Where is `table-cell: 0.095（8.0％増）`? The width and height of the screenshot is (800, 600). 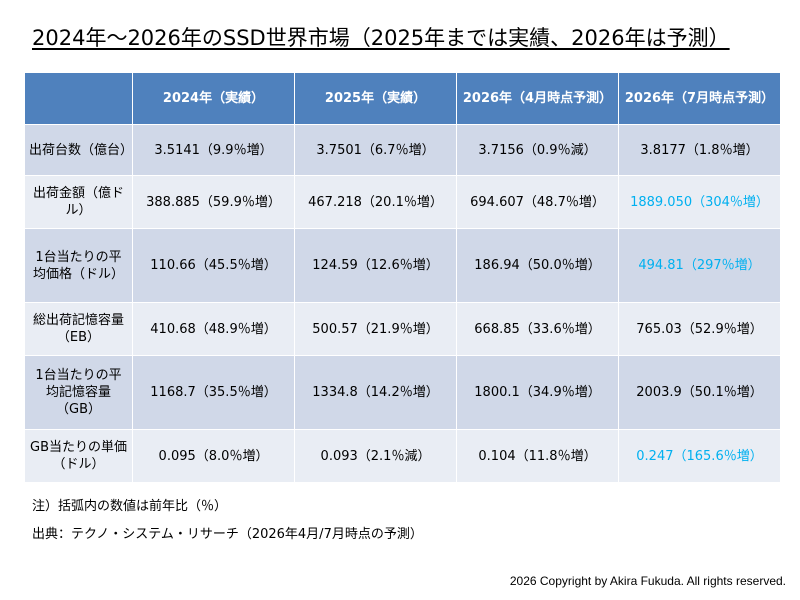 table-cell: 0.095（8.0％増） is located at coordinates (213, 456).